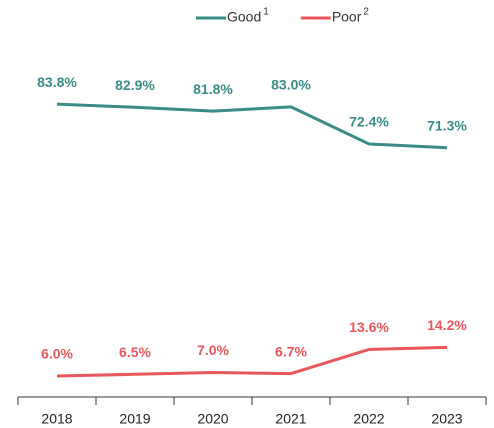 This screenshot has height=428, width=494. What do you see at coordinates (447, 325) in the screenshot?
I see `data-label: 14.2%` at bounding box center [447, 325].